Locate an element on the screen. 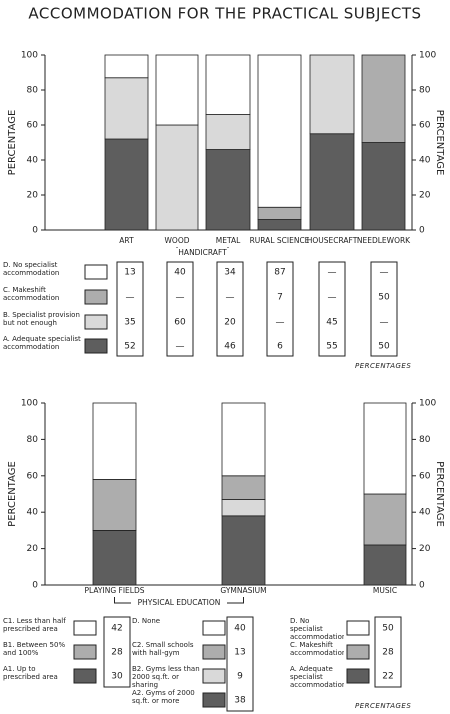 This screenshot has height=714, width=450. legend-label: A2. Gyms of 2000 sq.ft. or more is located at coordinates (163, 697).